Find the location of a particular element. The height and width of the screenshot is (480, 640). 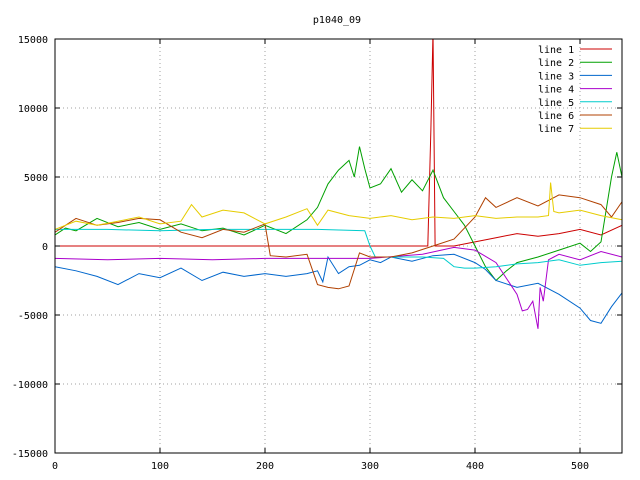

x-tick-label: 500 is located at coordinates (580, 466).